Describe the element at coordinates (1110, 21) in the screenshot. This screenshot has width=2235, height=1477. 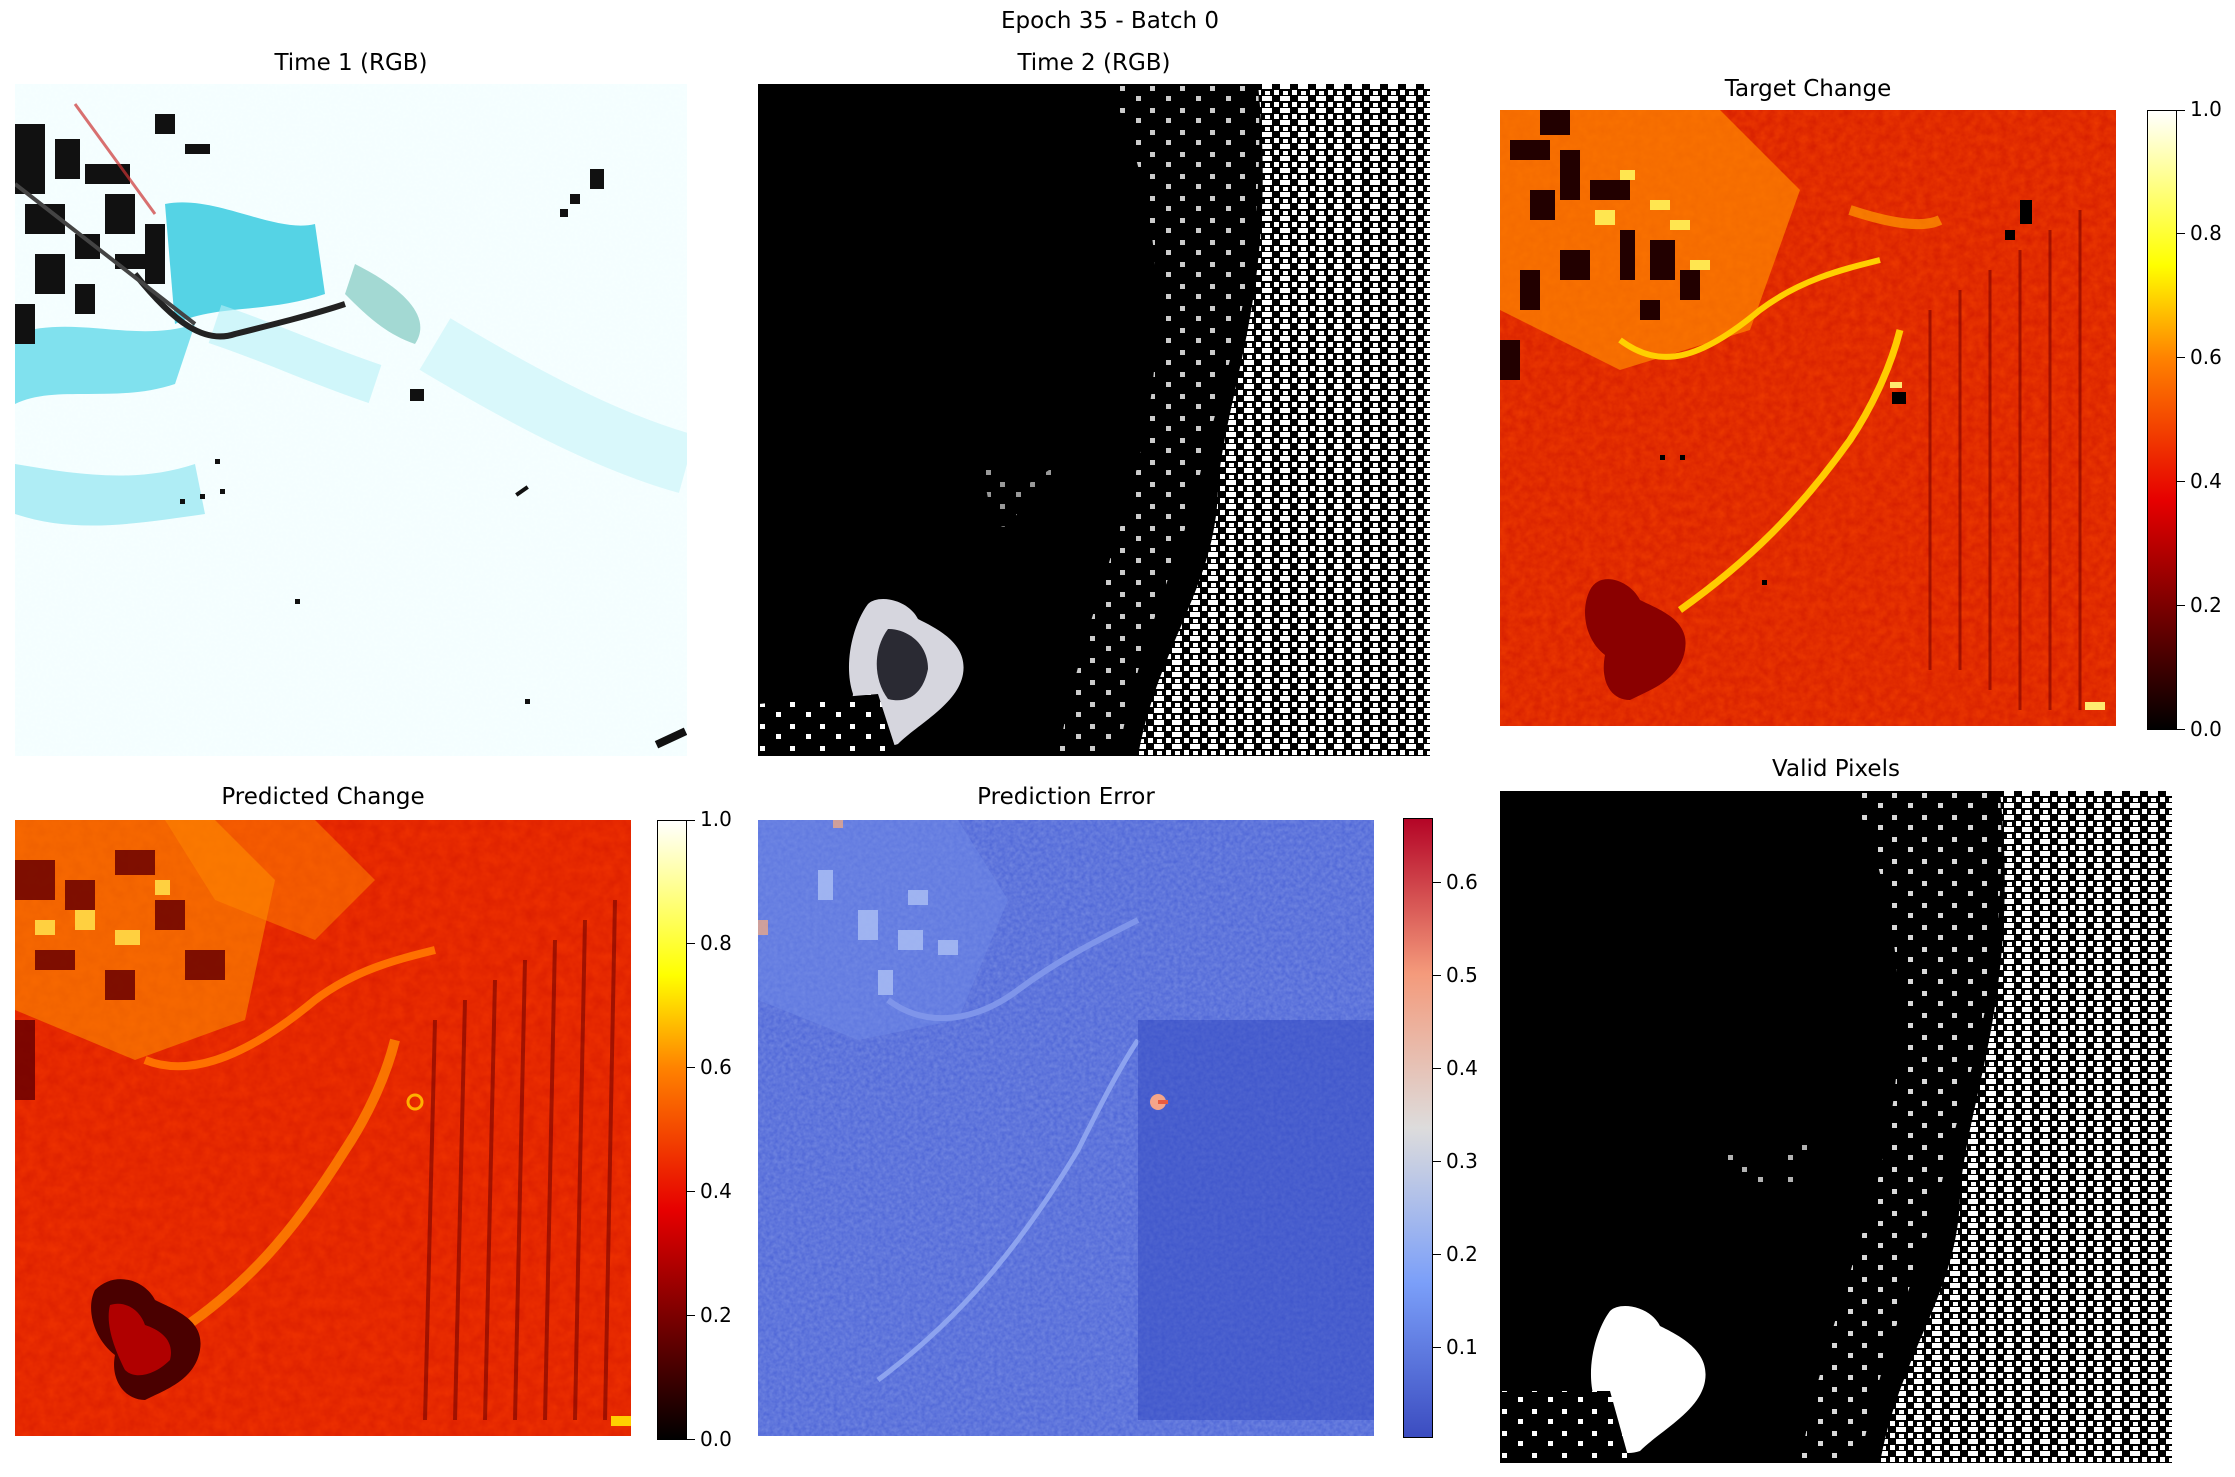
I see `figure-title: Epoch 35 - Batch 0` at that location.